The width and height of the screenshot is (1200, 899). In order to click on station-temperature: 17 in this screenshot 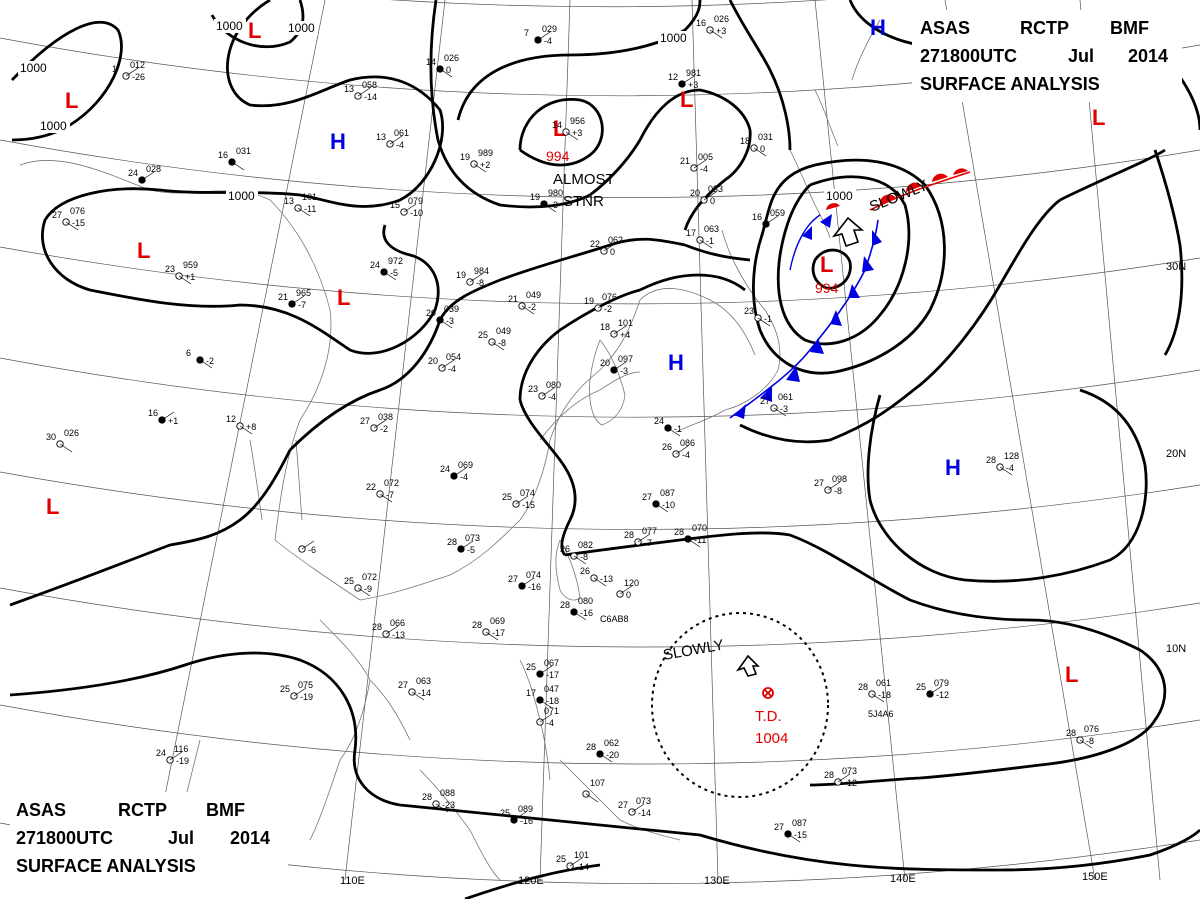, I will do `click(691, 233)`.